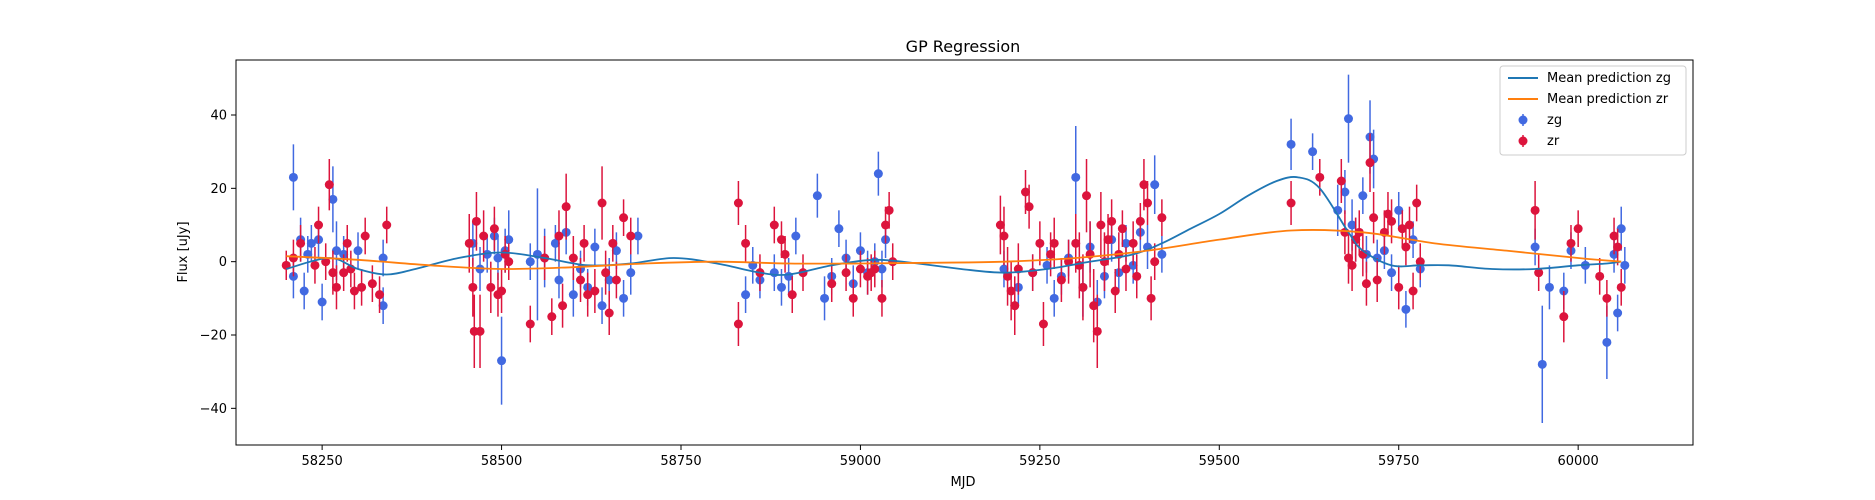 Image resolution: width=1875 pixels, height=500 pixels. What do you see at coordinates (1219, 461) in the screenshot?
I see `x-tick-label: 59500` at bounding box center [1219, 461].